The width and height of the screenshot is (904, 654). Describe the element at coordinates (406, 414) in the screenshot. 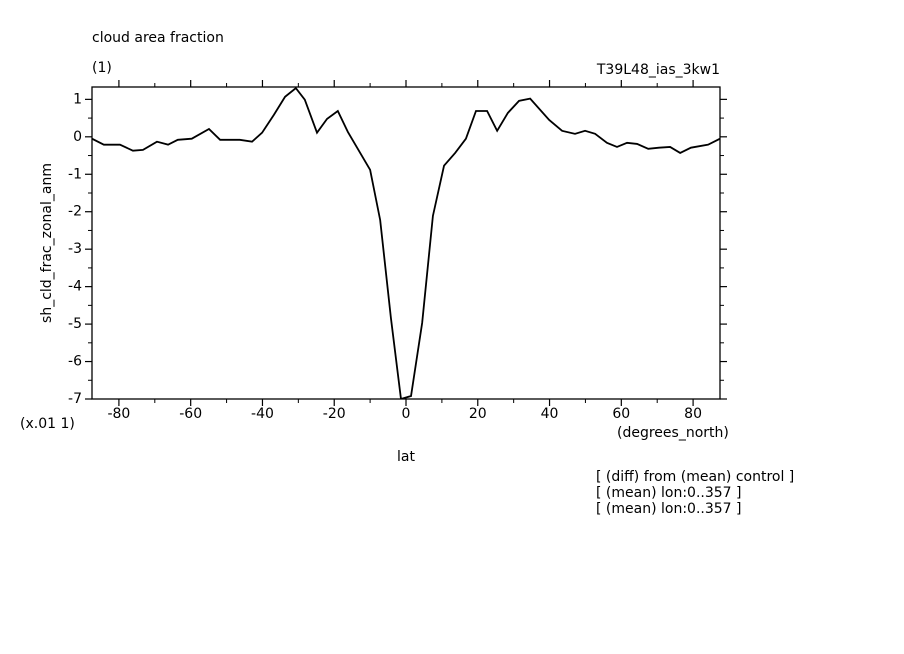

I see `x-tick-label: 0` at that location.